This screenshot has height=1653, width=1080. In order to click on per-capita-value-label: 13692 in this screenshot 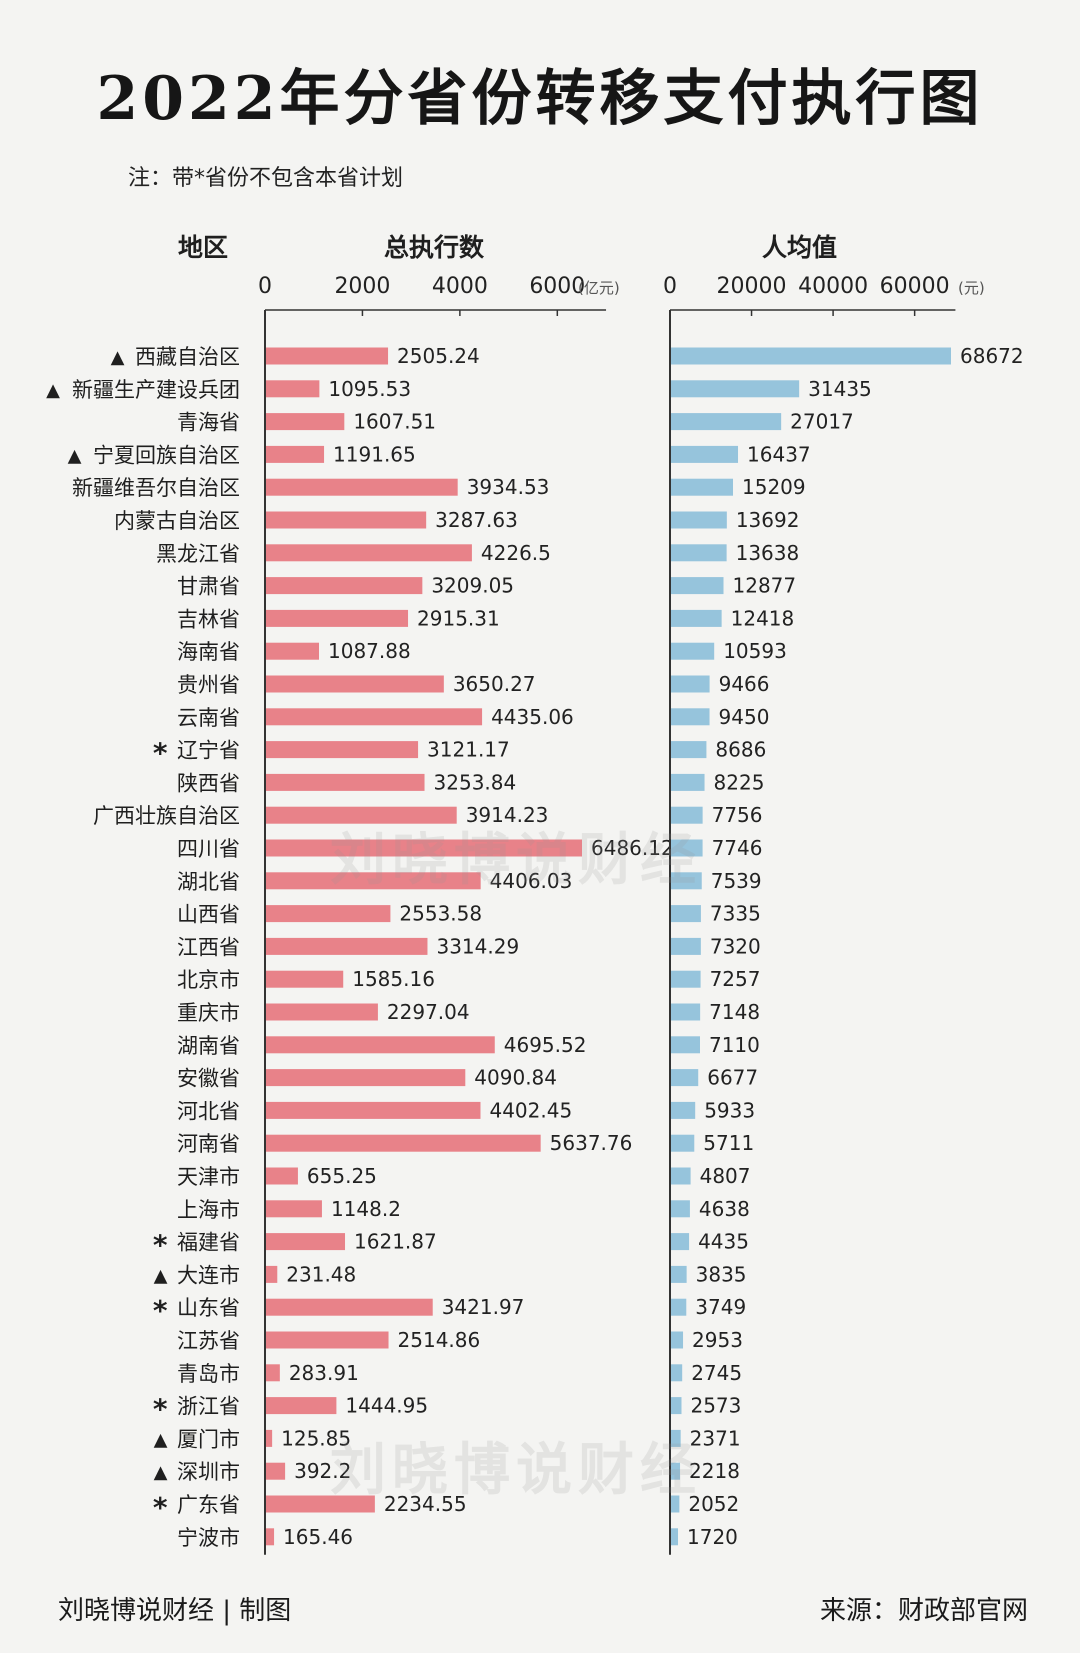, I will do `click(768, 520)`.